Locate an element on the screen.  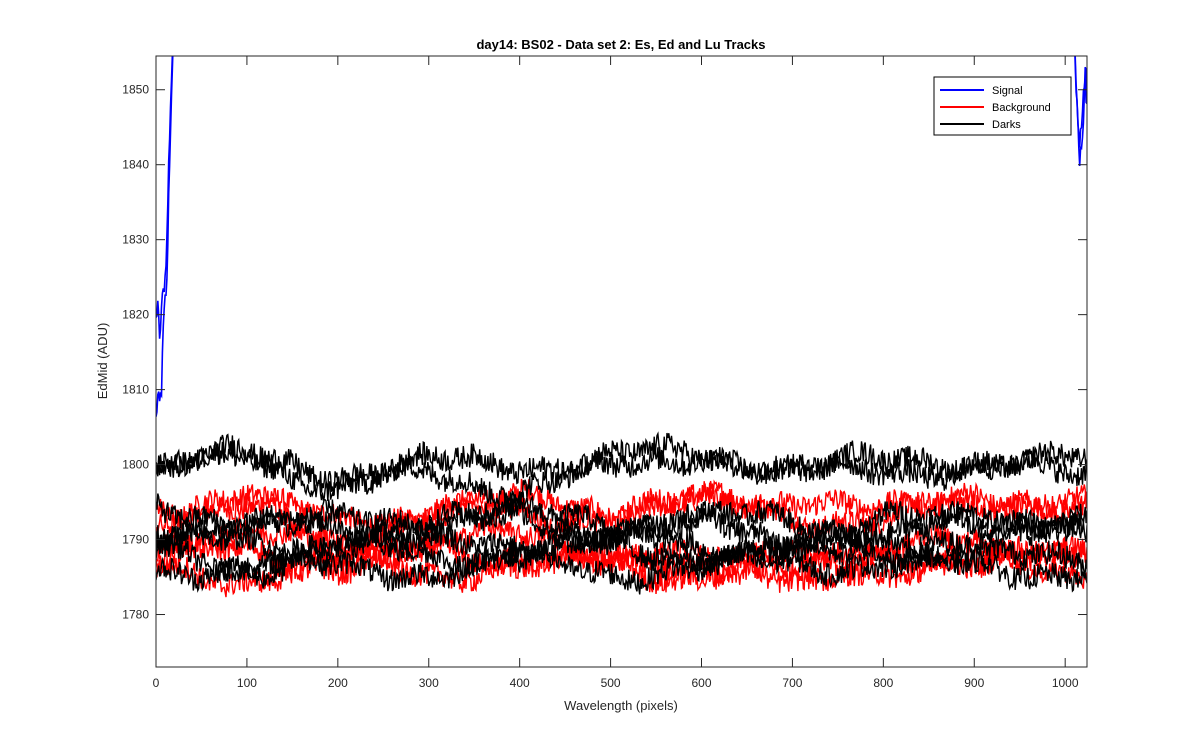
x-tick-label: 900 is located at coordinates (974, 683).